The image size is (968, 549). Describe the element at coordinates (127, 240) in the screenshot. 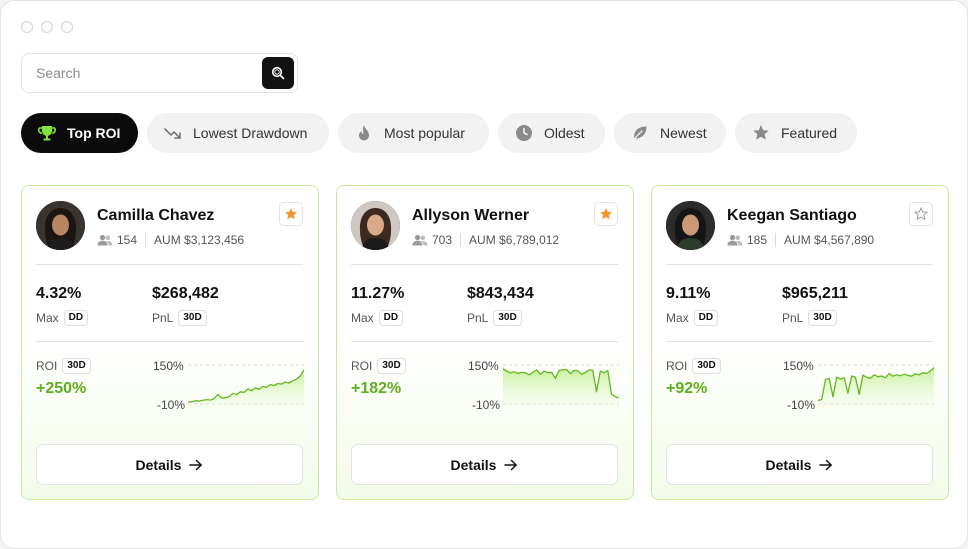

I see `followers-value: 154` at that location.